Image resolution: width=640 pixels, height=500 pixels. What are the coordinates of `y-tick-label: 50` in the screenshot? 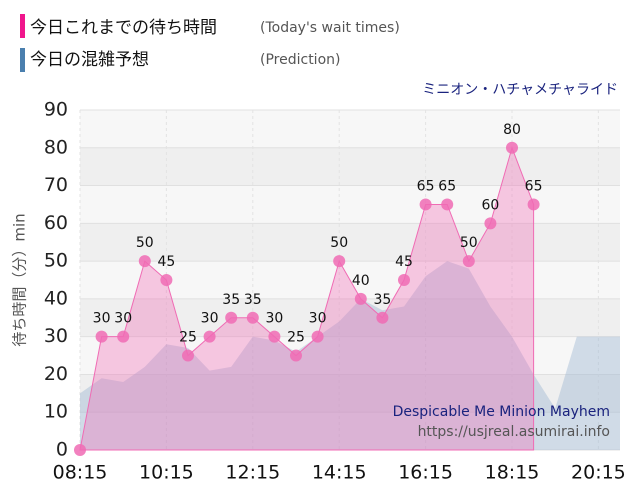 It's located at (56, 261).